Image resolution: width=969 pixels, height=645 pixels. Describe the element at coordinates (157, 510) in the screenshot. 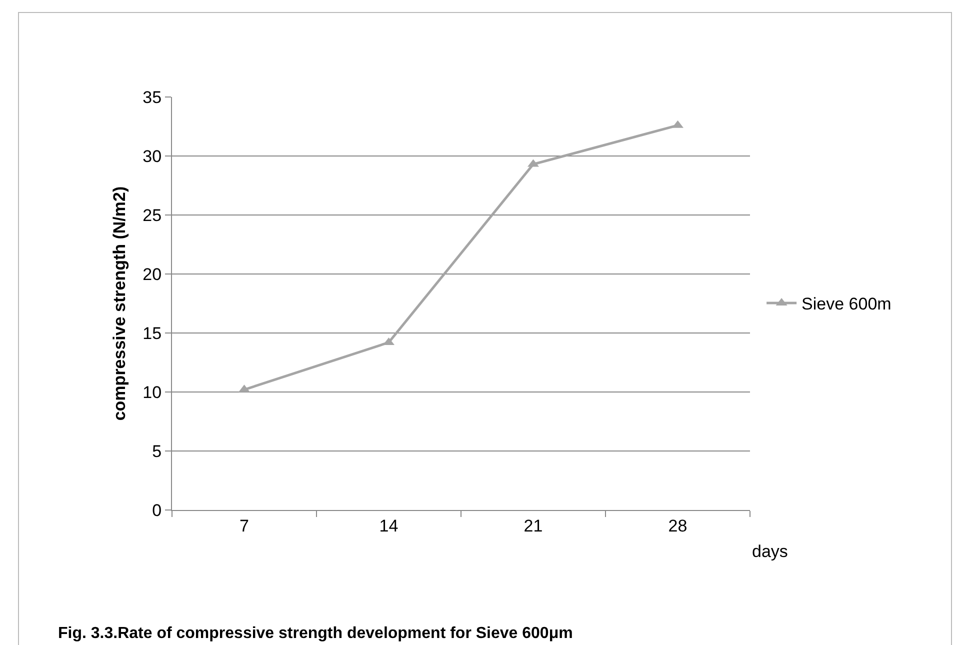

I see `y-tick-label: 0` at that location.